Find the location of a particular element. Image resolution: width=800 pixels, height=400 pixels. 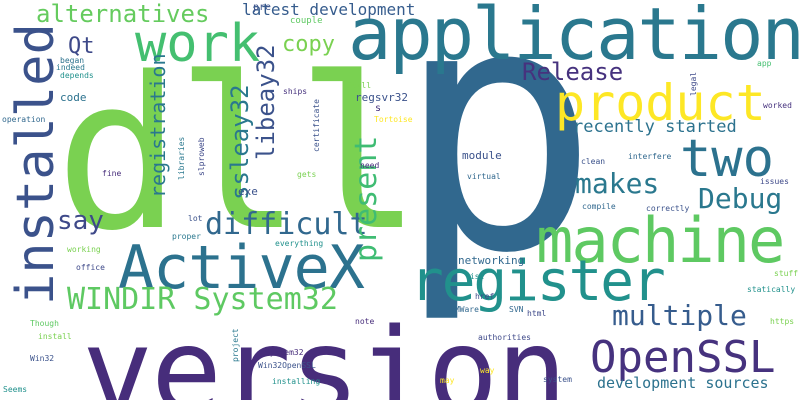

word-version: version is located at coordinates (324, 351).